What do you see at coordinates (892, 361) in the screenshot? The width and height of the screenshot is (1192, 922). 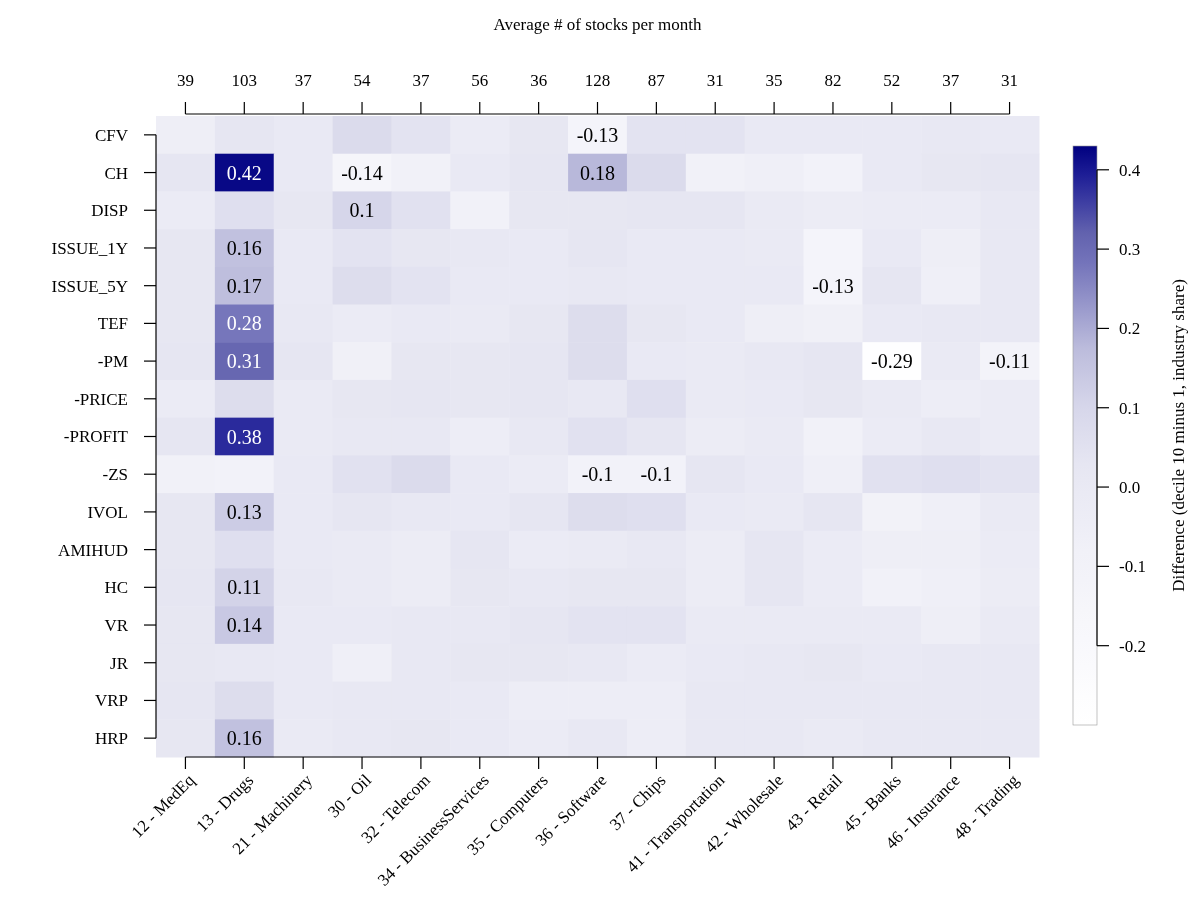 I see `data-label: -0.29` at bounding box center [892, 361].